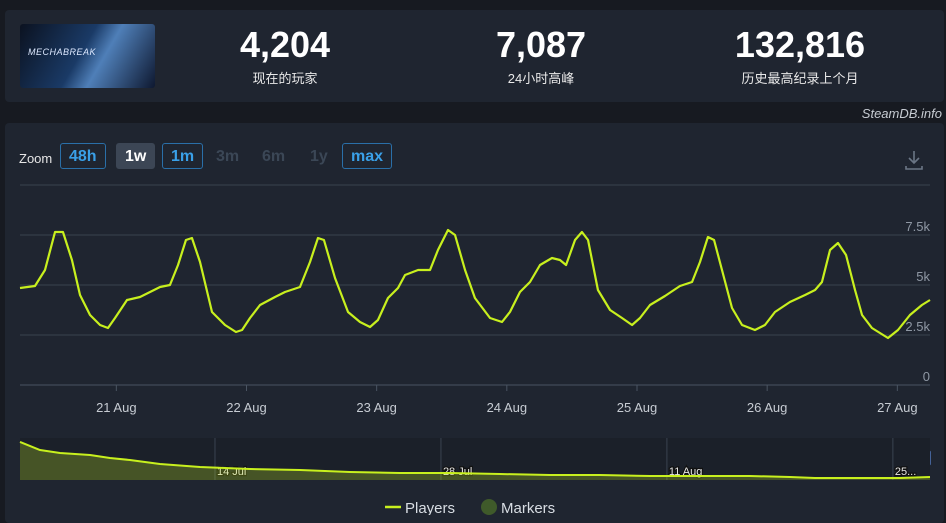  I want to click on legend-label: Markers, so click(528, 507).